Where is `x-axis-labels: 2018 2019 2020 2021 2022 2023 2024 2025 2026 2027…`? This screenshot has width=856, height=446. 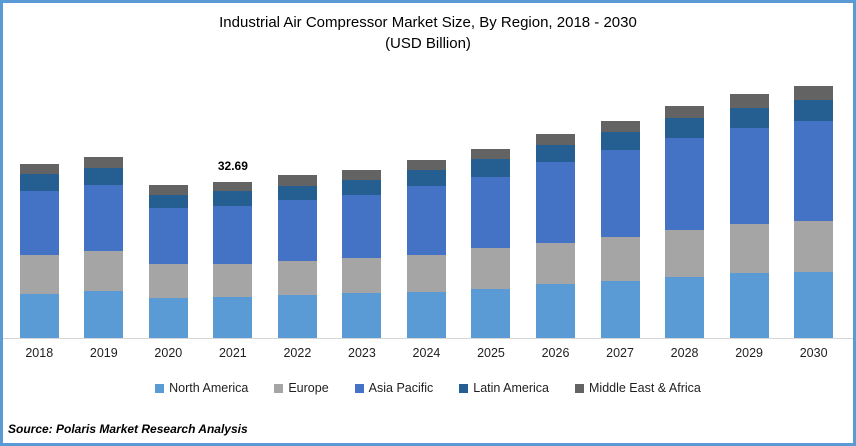 x-axis-labels: 2018 2019 2020 2021 2022 2023 2024 2025 2026 2027… is located at coordinates (426, 353).